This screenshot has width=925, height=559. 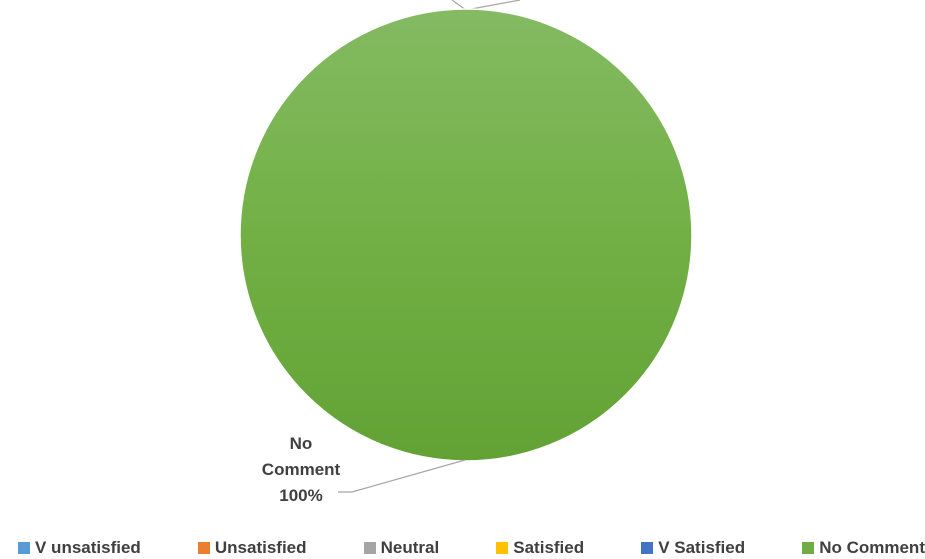 What do you see at coordinates (549, 547) in the screenshot?
I see `legend-label: Satisfied` at bounding box center [549, 547].